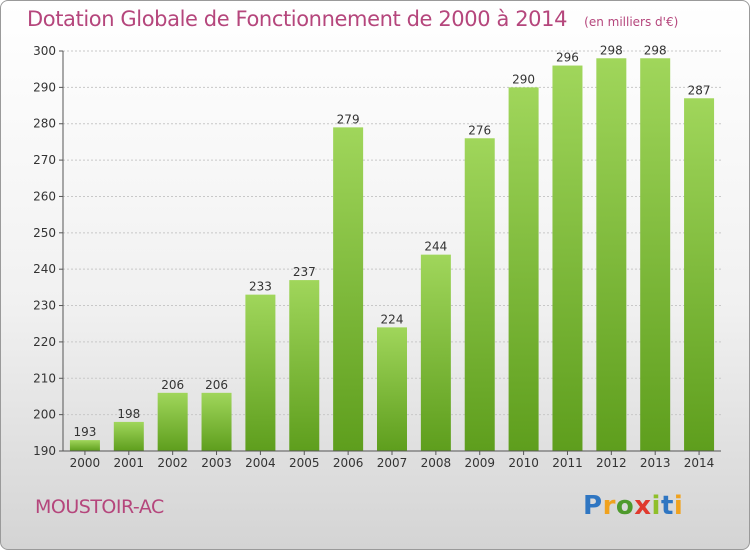  What do you see at coordinates (699, 90) in the screenshot?
I see `data-label: 287` at bounding box center [699, 90].